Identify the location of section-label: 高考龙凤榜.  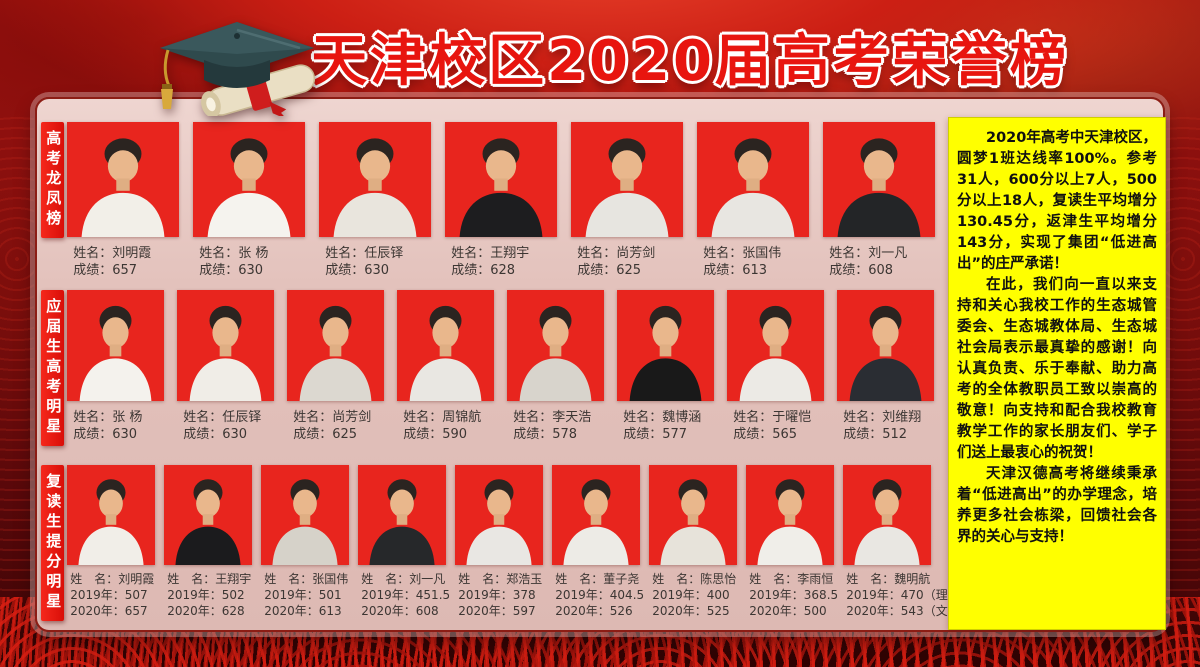
(53, 180).